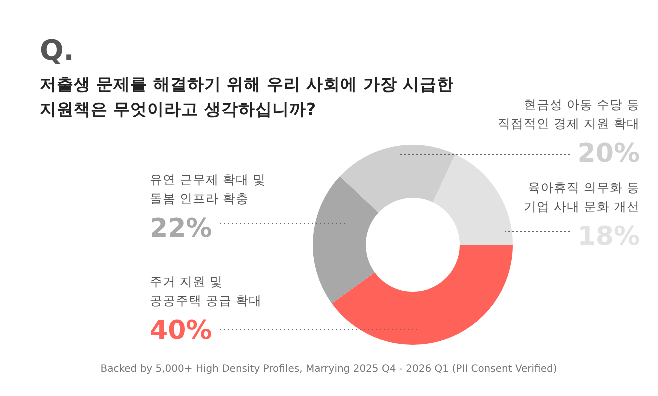  I want to click on chart-title: 저출생 문제를 해결하기 위해 우리 사회에 가장 시급한 지원책은 무엇이라고 생각하십니까?, so click(247, 97).